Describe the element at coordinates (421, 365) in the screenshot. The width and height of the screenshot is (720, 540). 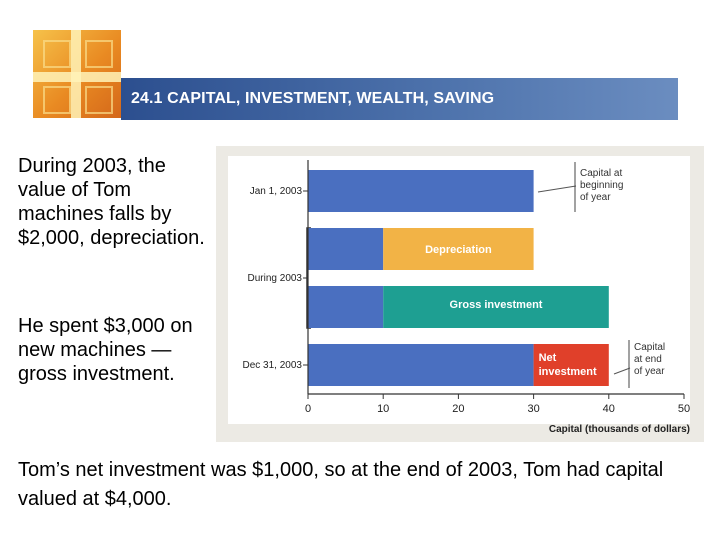
I see `bar-dec-31-2003-capital` at that location.